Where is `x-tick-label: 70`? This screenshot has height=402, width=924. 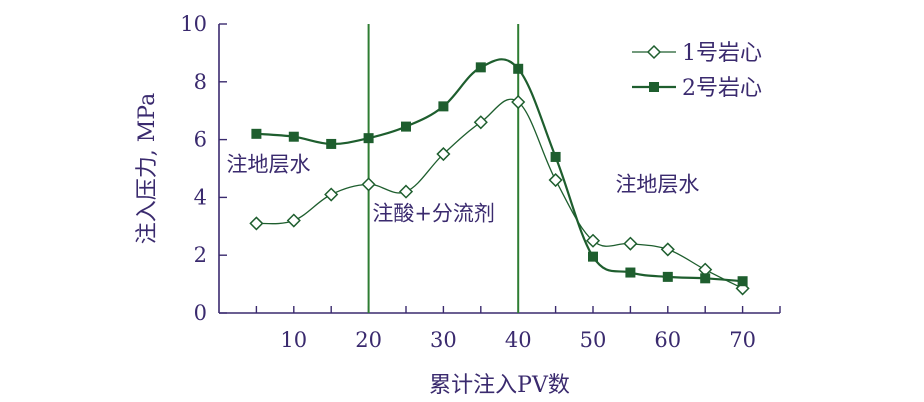
x-tick-label: 70 is located at coordinates (742, 340).